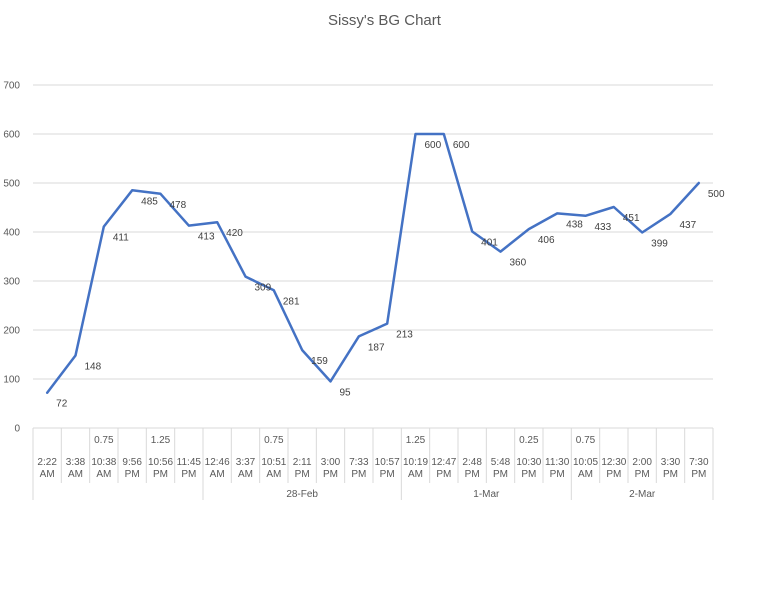  I want to click on time-label: 10:19, so click(415, 462).